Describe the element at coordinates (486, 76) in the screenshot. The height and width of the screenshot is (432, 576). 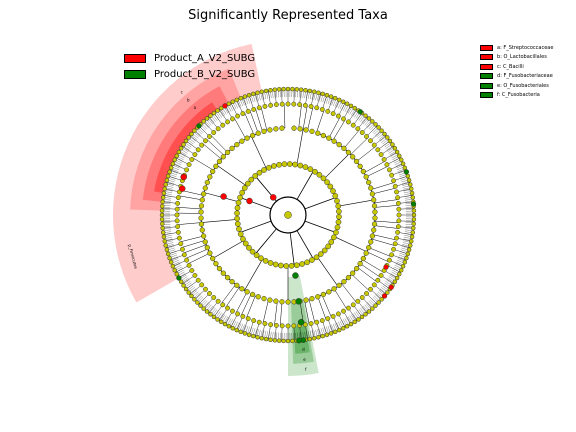
I see `clade-key-swatch-d` at that location.